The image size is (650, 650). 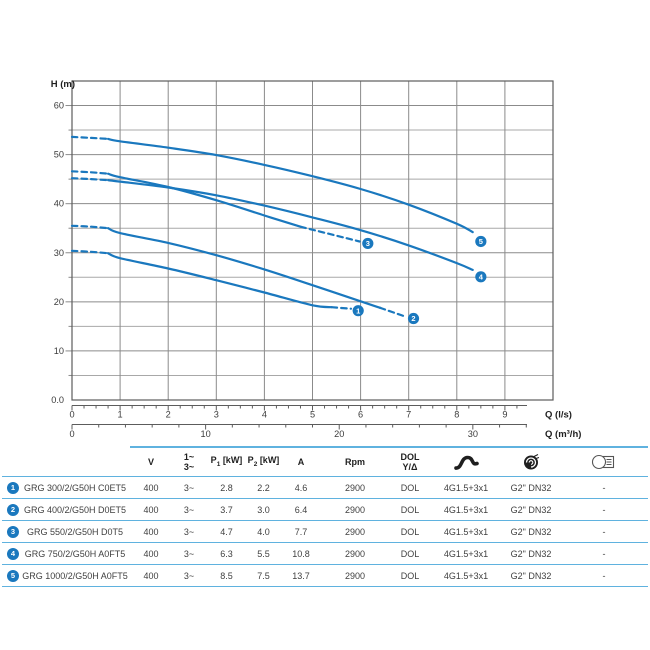 What do you see at coordinates (13, 553) in the screenshot?
I see `row-number-badge: 4` at bounding box center [13, 553].